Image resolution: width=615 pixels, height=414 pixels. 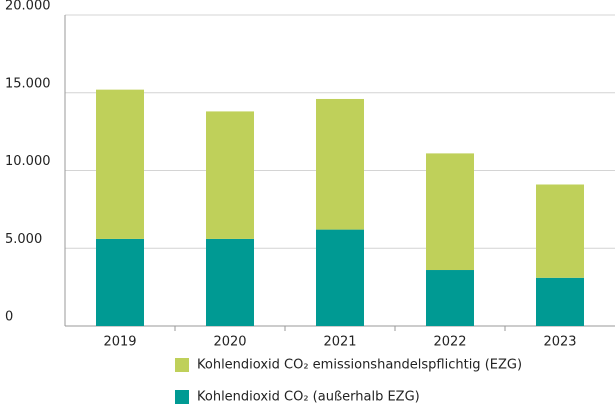 I want to click on x-tick-label: 2022, so click(x=449, y=342).